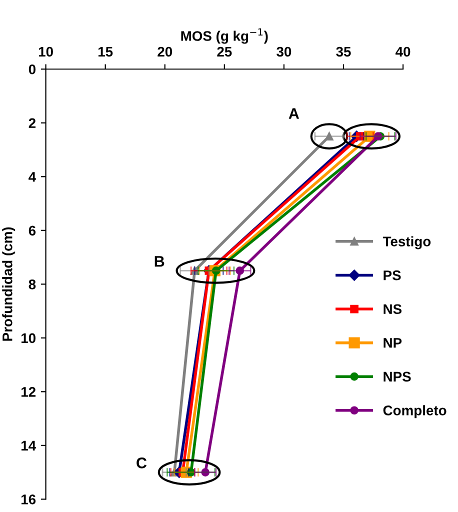 The image size is (458, 512). I want to click on legend-label: NP, so click(393, 343).